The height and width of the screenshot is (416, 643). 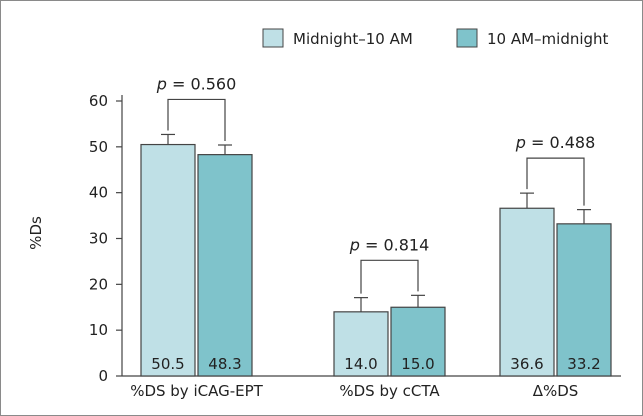 What do you see at coordinates (98, 193) in the screenshot?
I see `y-tick-label: 40` at bounding box center [98, 193].